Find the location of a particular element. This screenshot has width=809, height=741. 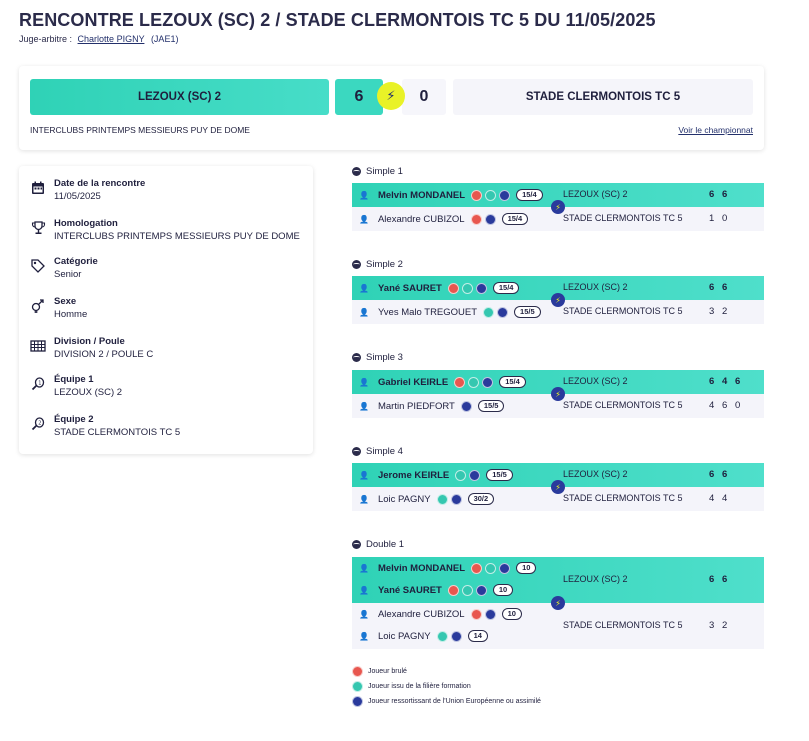

player-name: Martin PIEDFORT is located at coordinates (416, 406).